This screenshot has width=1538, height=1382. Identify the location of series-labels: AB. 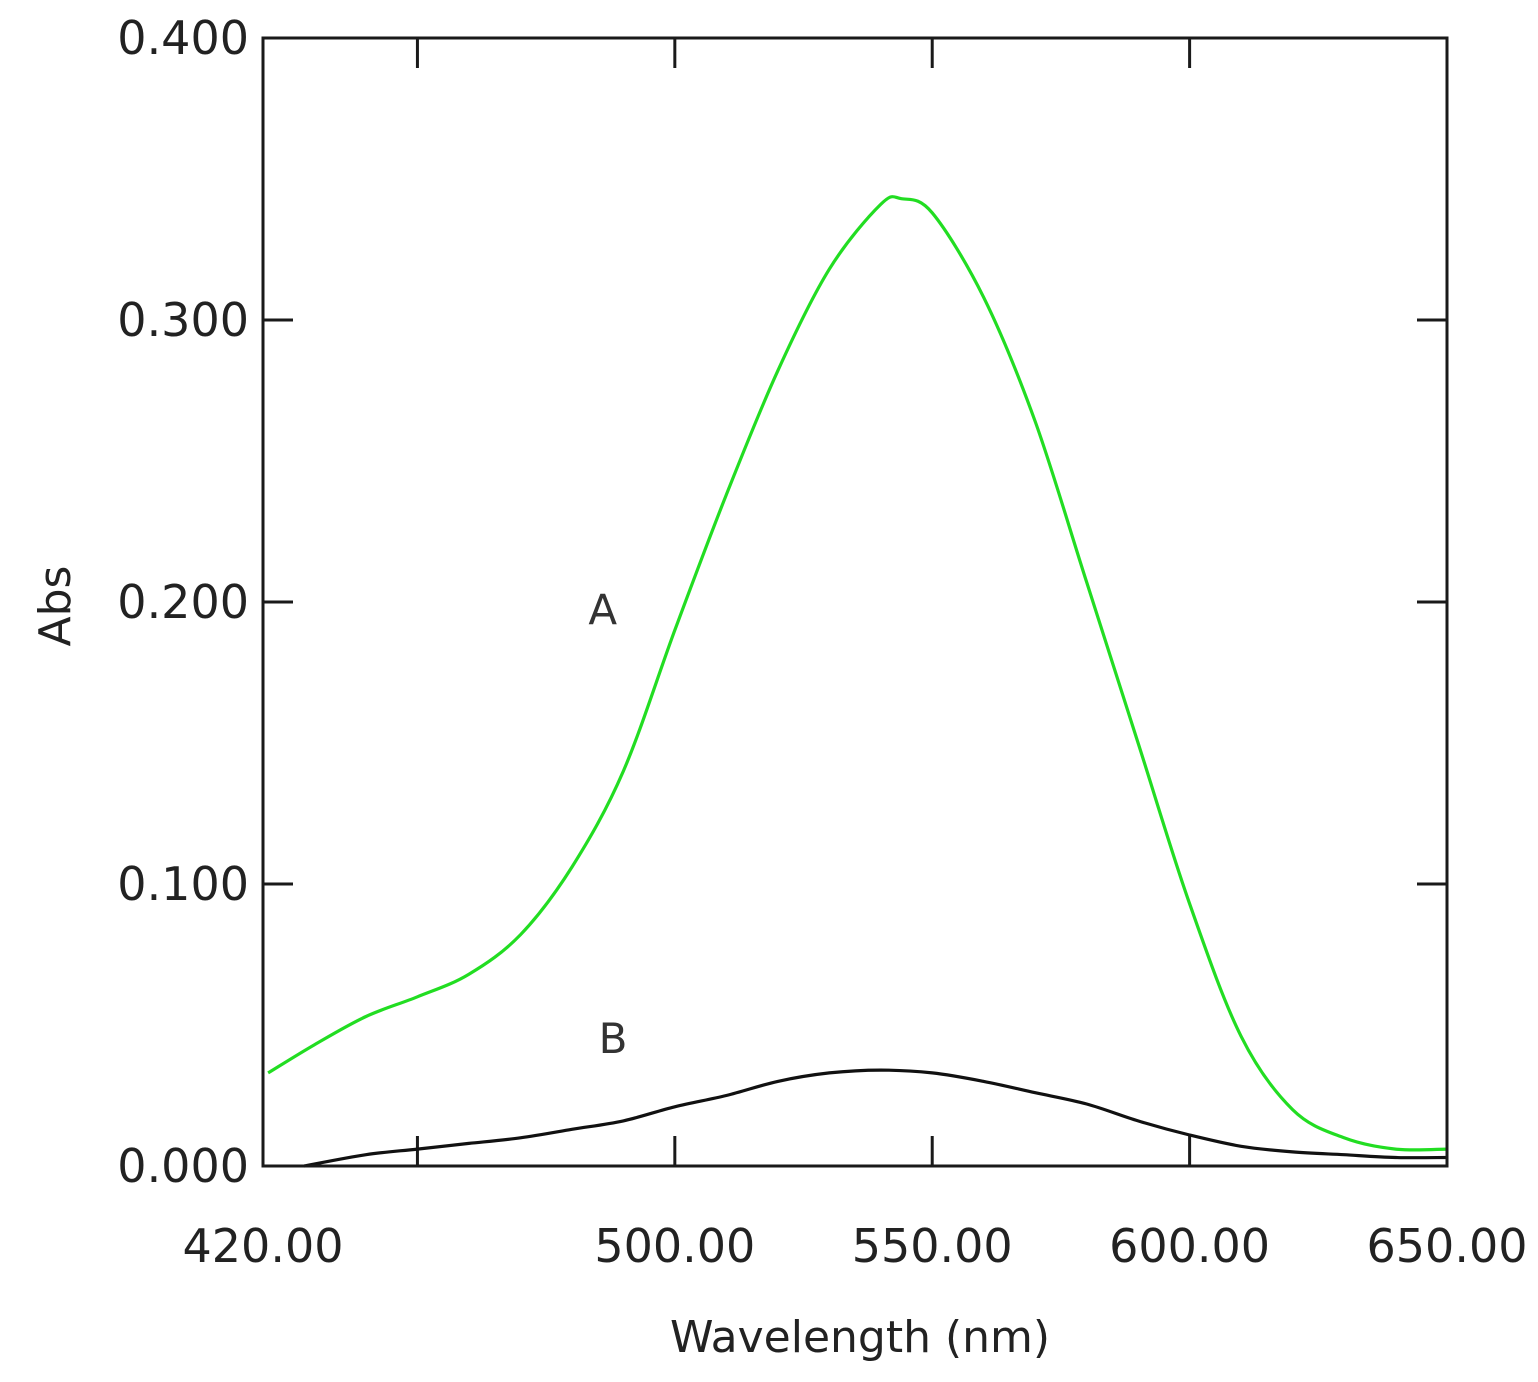
(607, 825).